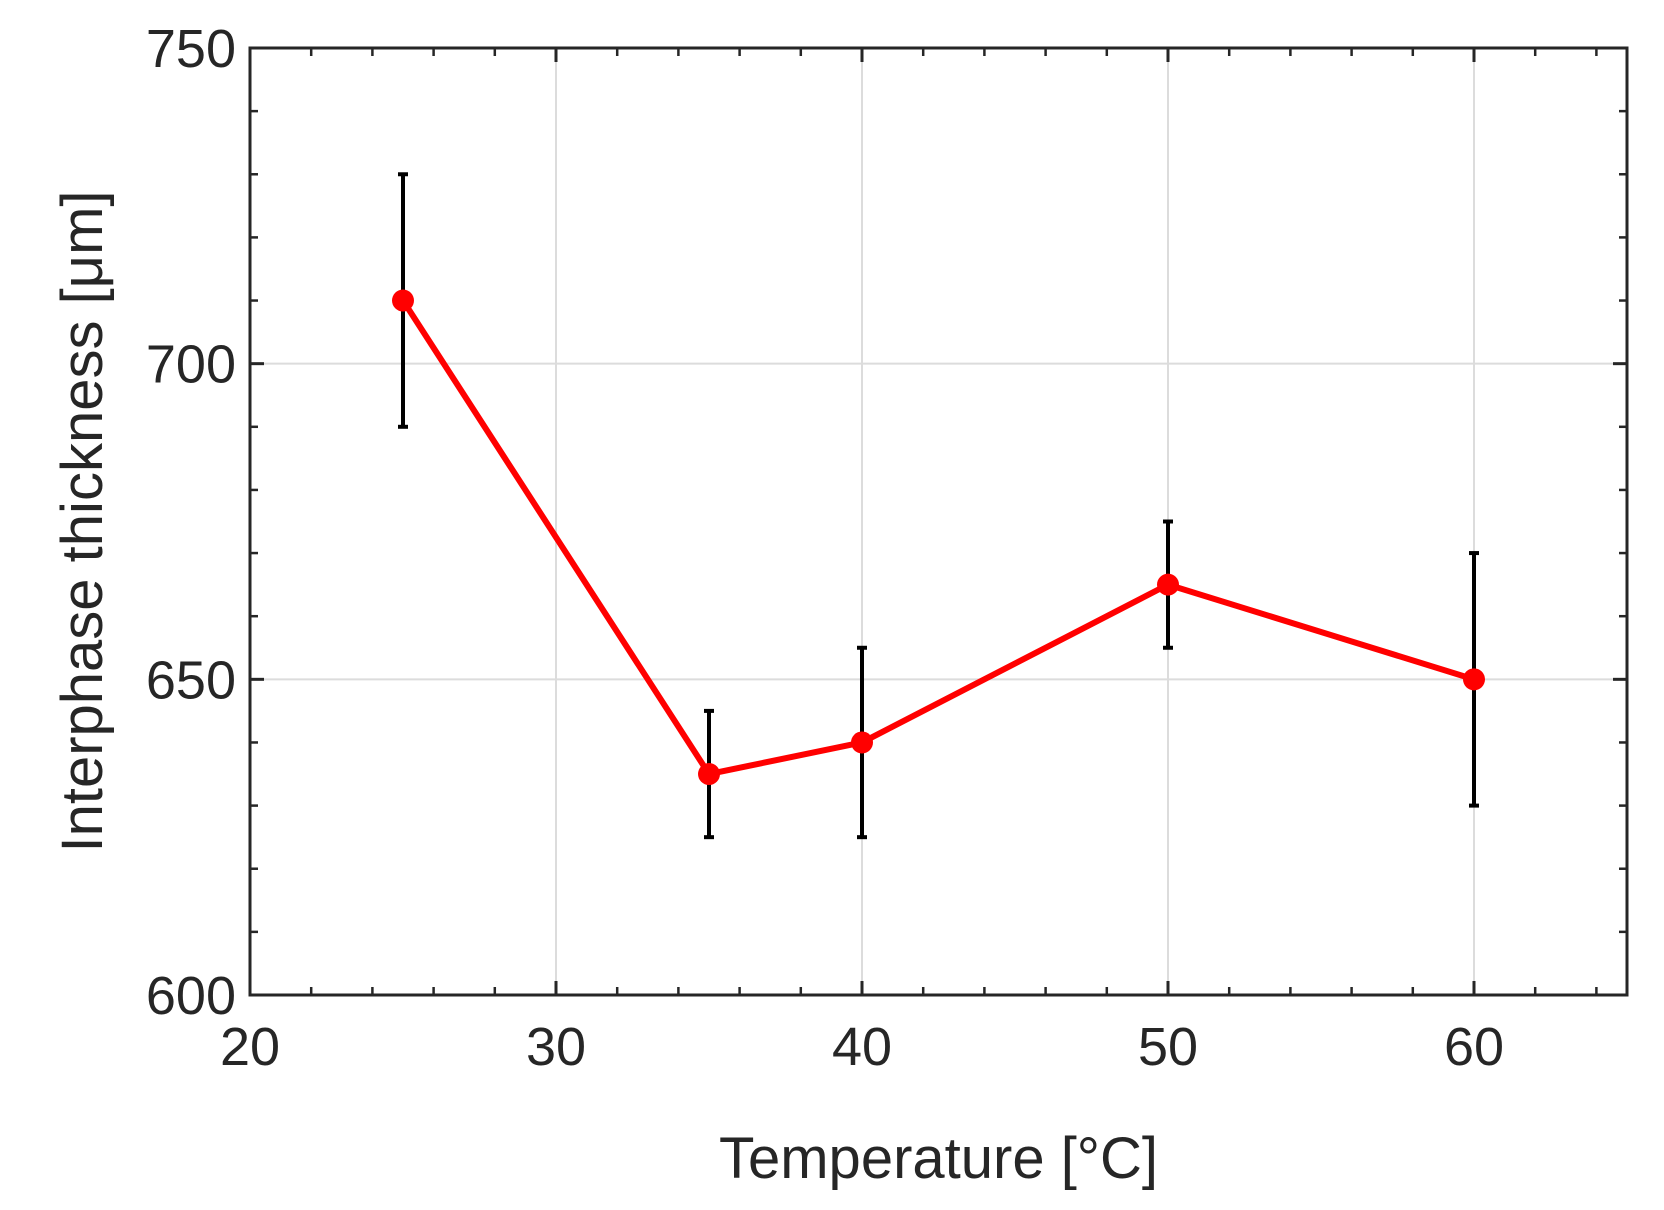 This screenshot has height=1210, width=1664. What do you see at coordinates (191, 365) in the screenshot?
I see `y-tick-label: 700` at bounding box center [191, 365].